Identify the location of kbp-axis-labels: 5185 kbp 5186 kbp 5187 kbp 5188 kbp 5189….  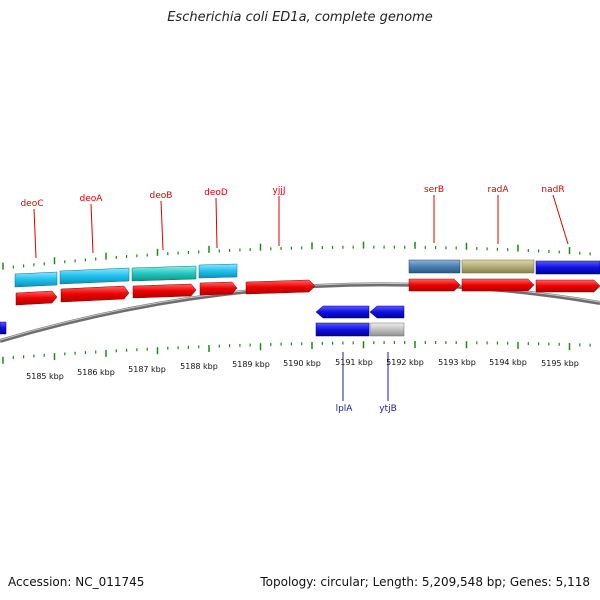
(302, 369).